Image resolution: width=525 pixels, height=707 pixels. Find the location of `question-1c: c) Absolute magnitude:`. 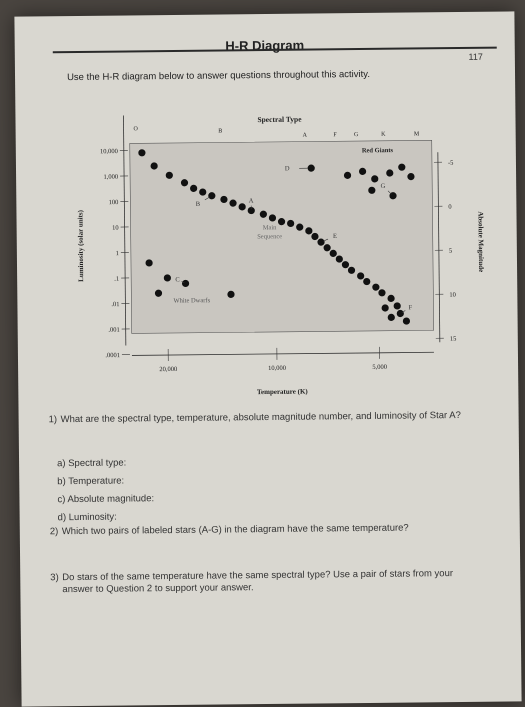

question-1c: c) Absolute magnitude: is located at coordinates (105, 499).